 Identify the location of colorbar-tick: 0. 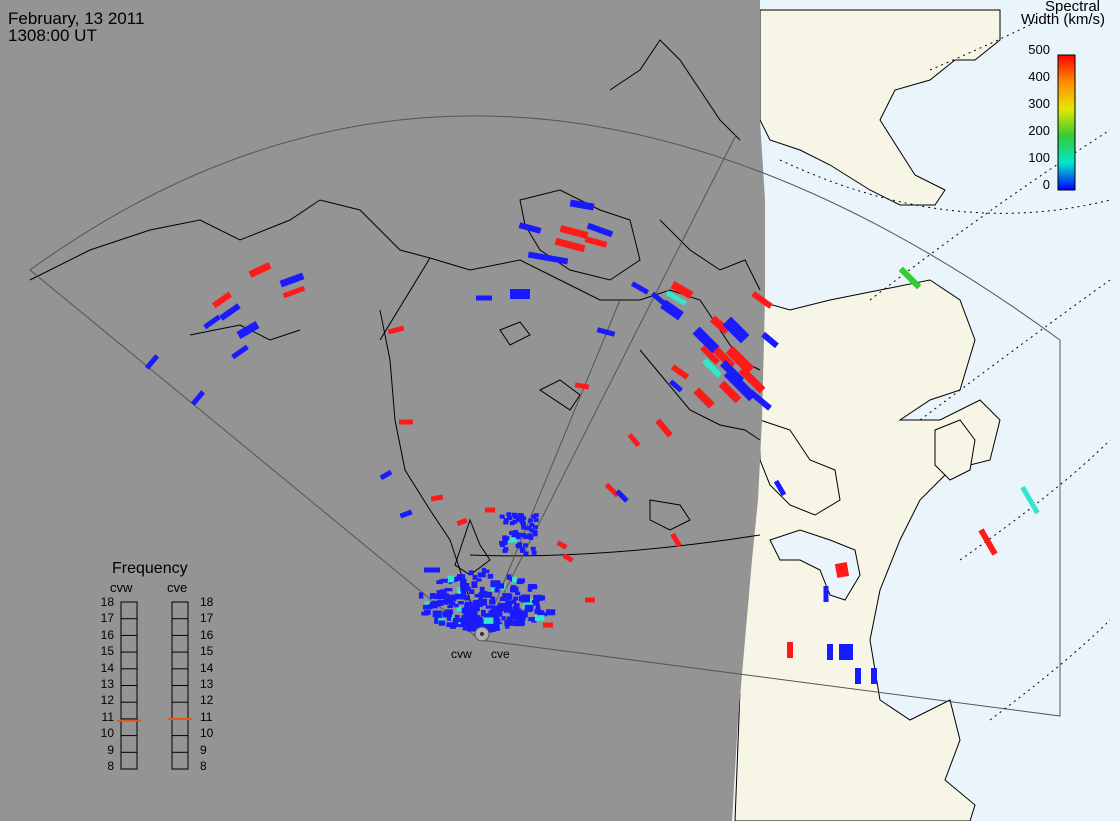
(1046, 184).